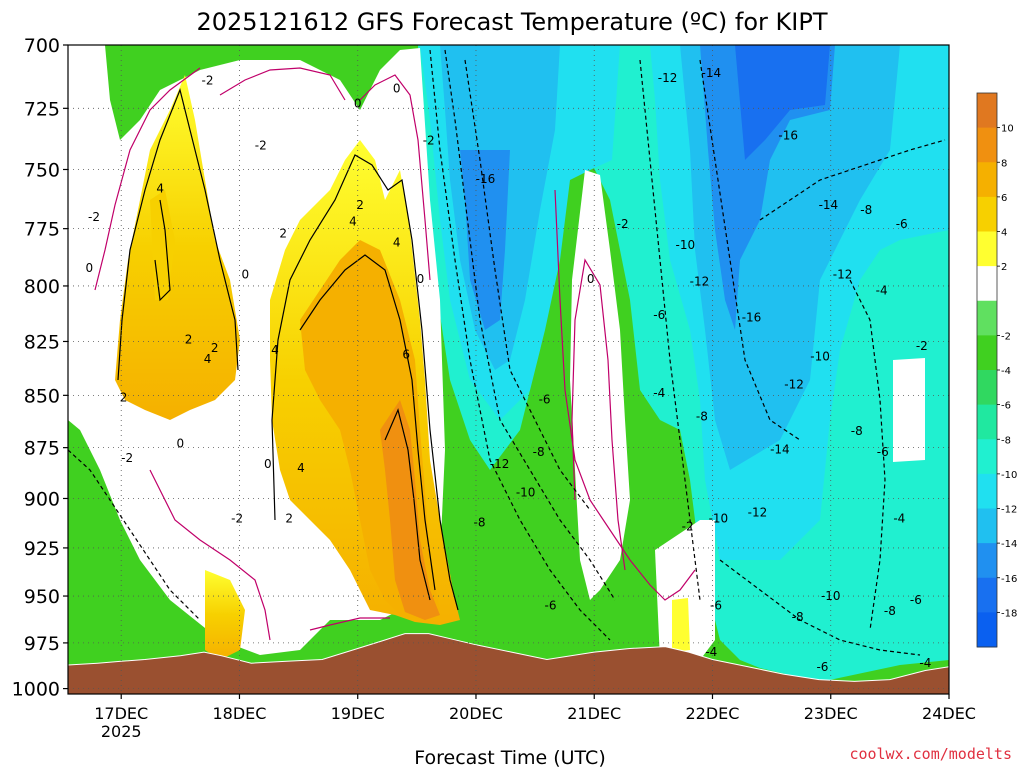 Image resolution: width=1024 pixels, height=768 pixels. I want to click on colorbar-label: -16, so click(1009, 579).